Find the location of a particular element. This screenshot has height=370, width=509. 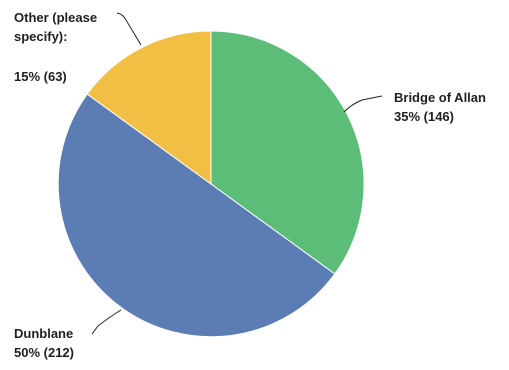

leader-line-dunblane is located at coordinates (106, 322).